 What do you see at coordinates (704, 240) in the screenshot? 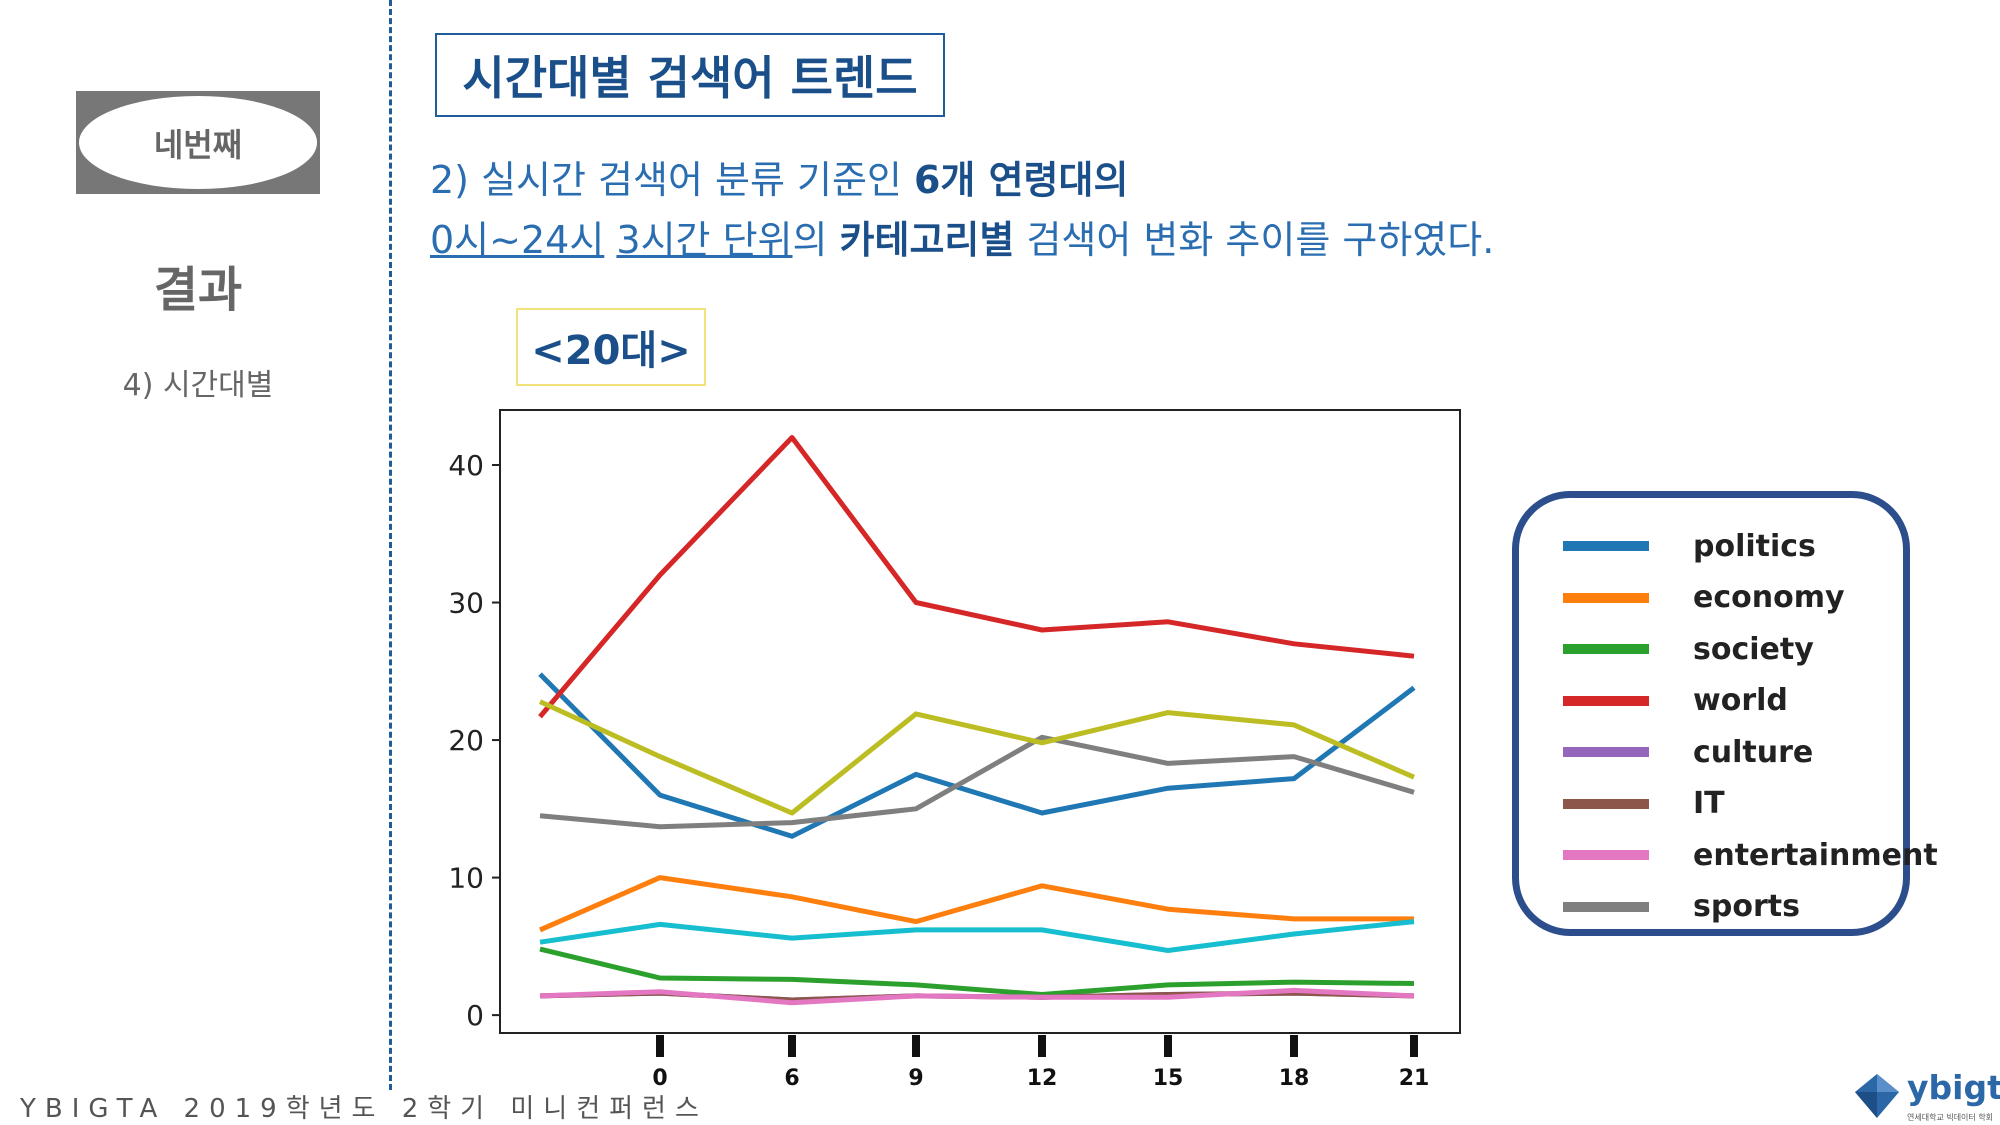
I see `desc-underline-unit: 3시간 단위` at bounding box center [704, 240].